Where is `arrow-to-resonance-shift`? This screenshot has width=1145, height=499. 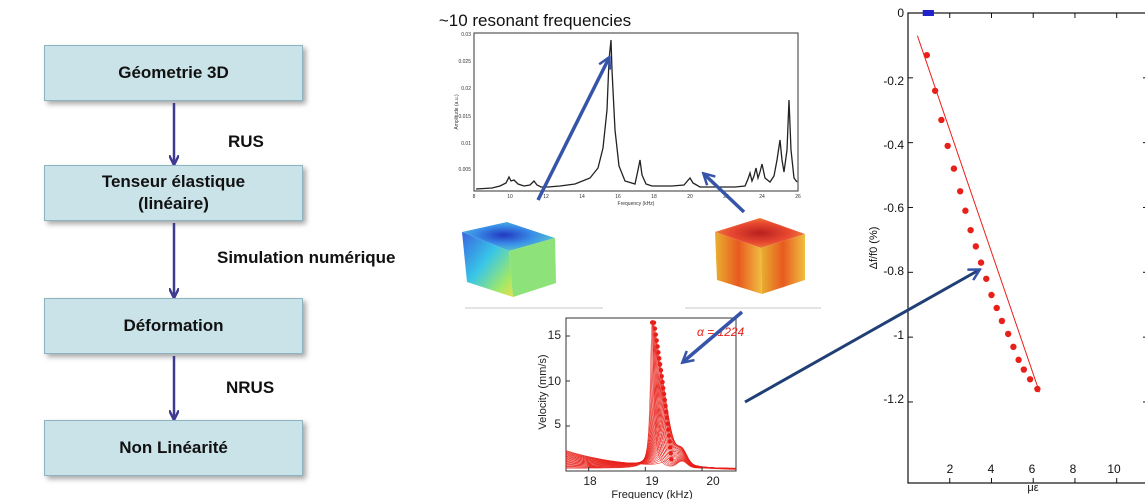
arrow-to-resonance-shift is located at coordinates (713, 336).